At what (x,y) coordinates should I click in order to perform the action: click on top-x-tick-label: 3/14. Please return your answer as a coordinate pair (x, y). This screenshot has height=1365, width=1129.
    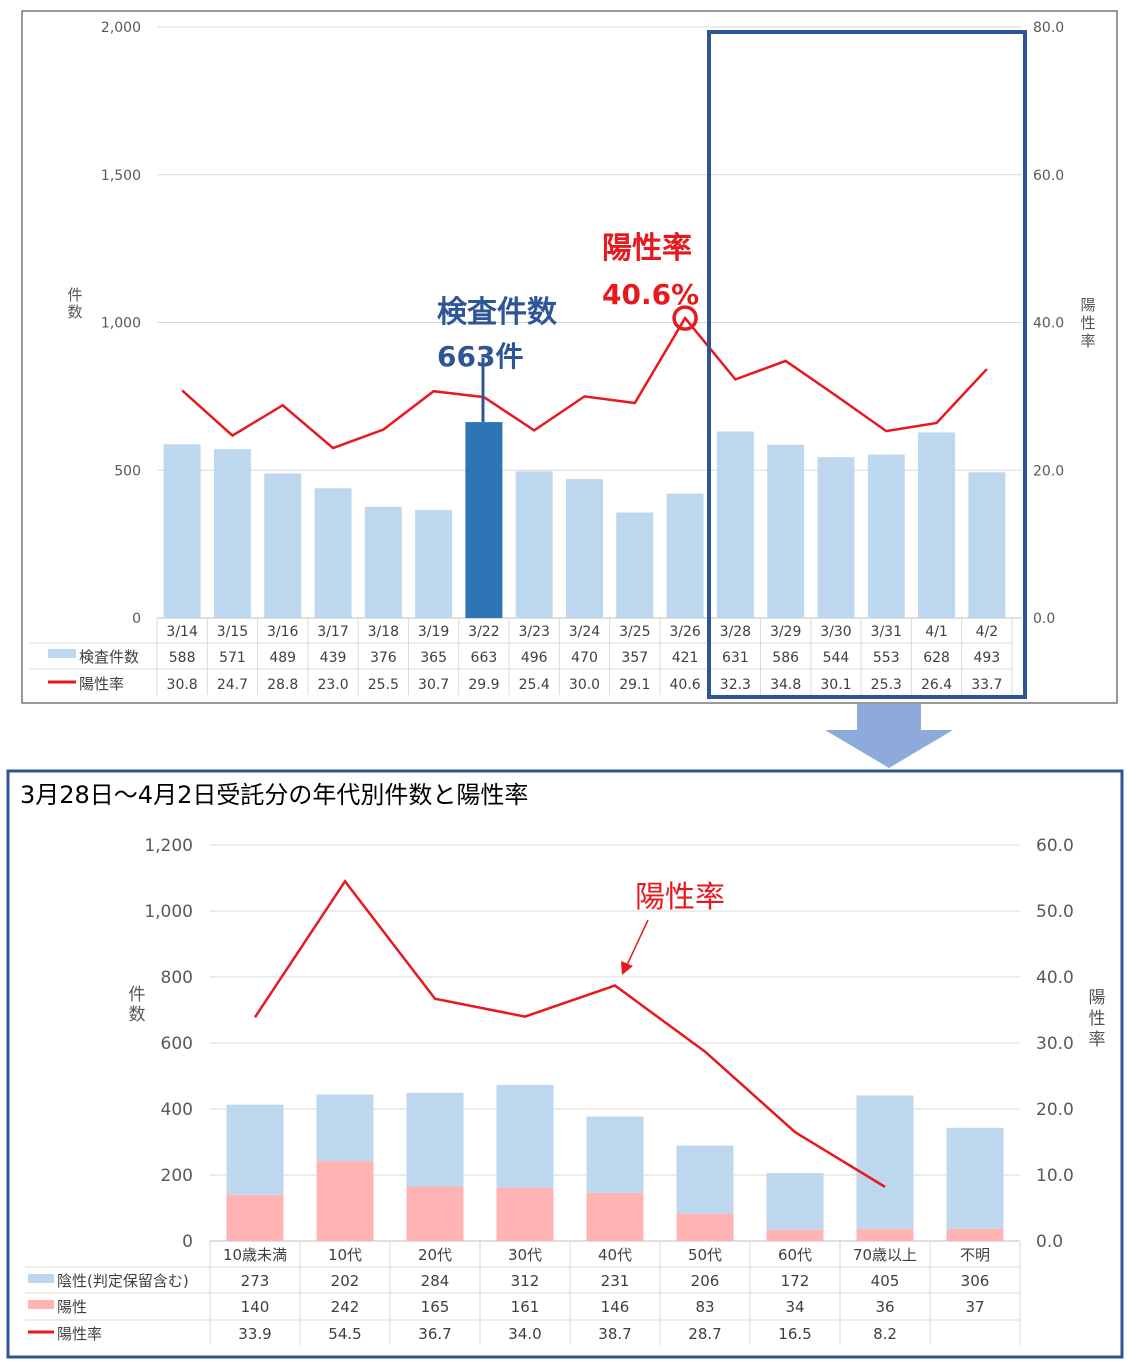
    Looking at the image, I should click on (182, 632).